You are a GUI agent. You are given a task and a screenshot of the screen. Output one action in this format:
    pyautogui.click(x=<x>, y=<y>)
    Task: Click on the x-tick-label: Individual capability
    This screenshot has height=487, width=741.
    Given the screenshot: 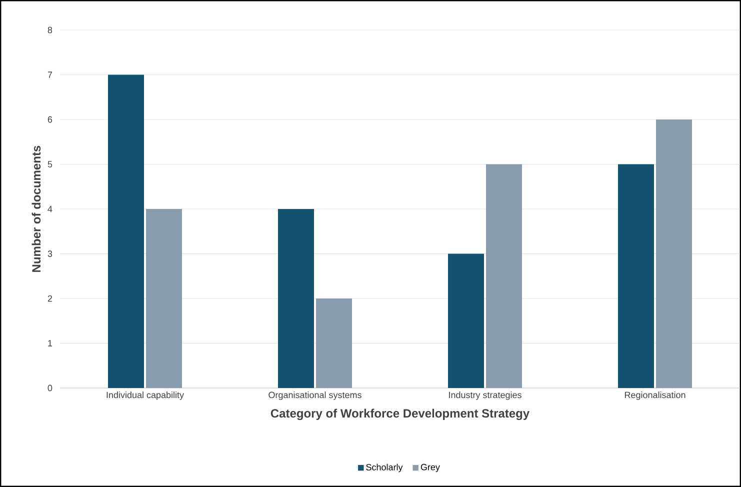 What is the action you would take?
    pyautogui.click(x=145, y=396)
    